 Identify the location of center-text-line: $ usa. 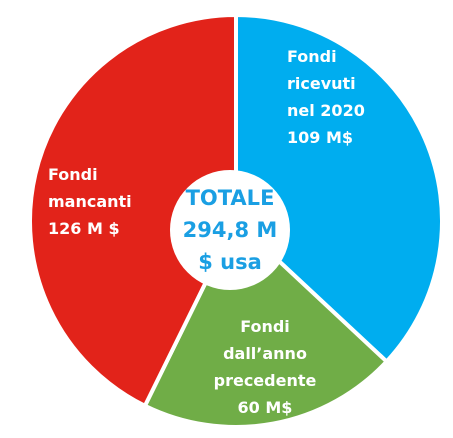
(230, 262).